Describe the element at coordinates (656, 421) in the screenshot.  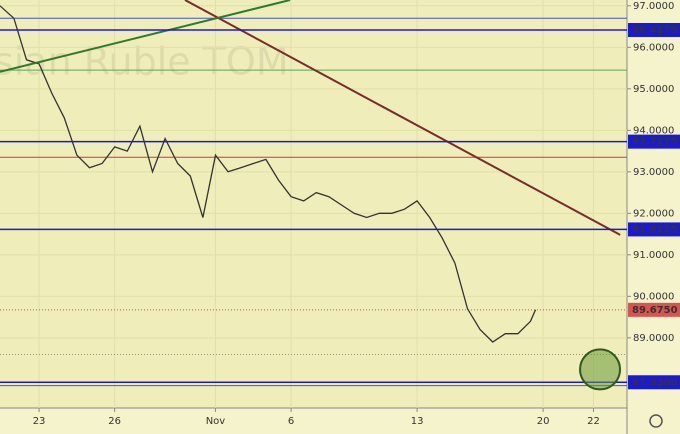
I see `settings-icon` at that location.